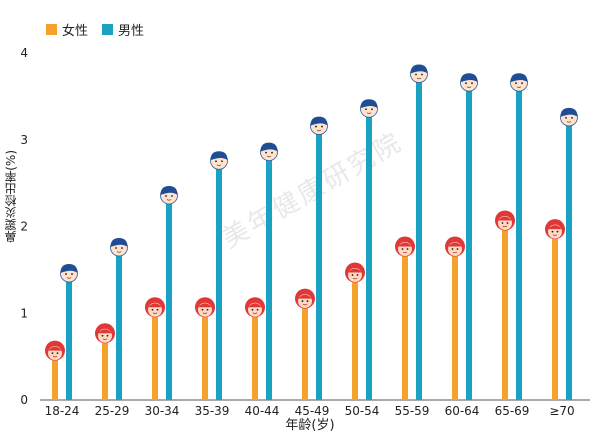 This screenshot has height=438, width=600. Describe the element at coordinates (462, 411) in the screenshot. I see `x-tick-label-8: 60-64` at that location.